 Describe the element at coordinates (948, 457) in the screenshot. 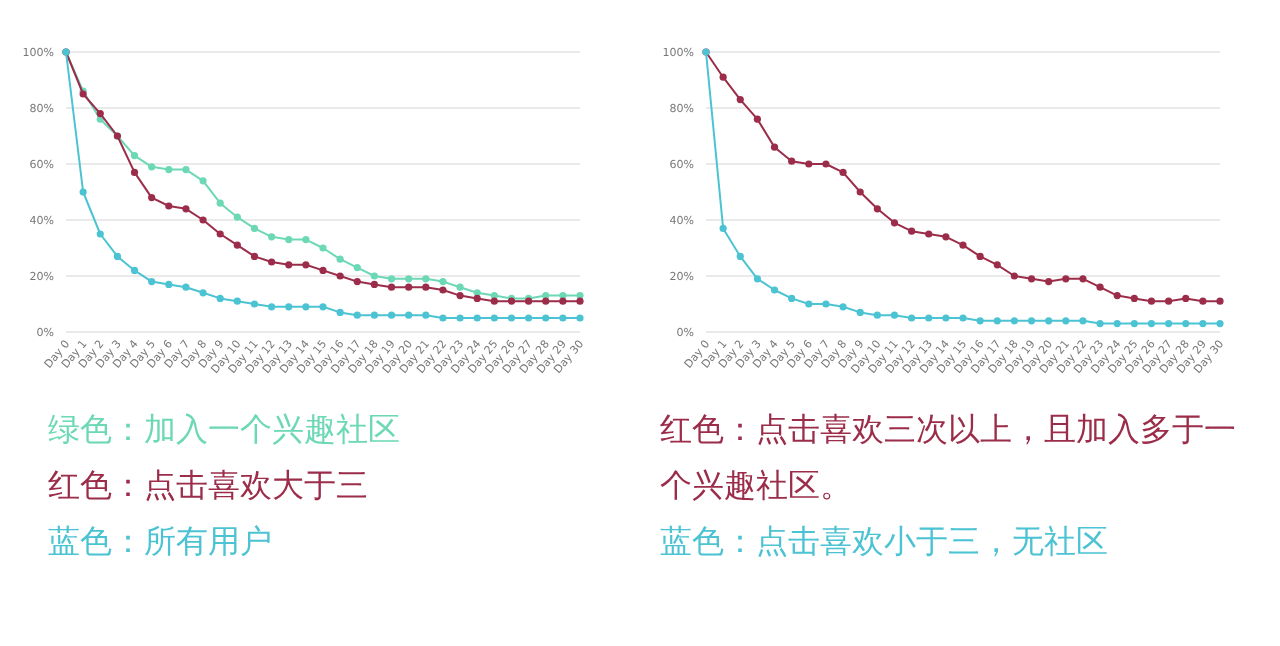

I see `text: 红色：点击喜欢三次以上，且加入多于一个兴趣社区。` at that location.